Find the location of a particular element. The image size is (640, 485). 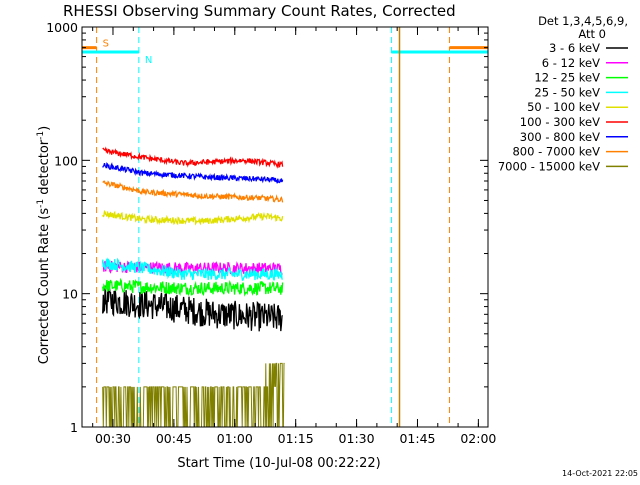

y-tick-label-0: 1 is located at coordinates (74, 427).